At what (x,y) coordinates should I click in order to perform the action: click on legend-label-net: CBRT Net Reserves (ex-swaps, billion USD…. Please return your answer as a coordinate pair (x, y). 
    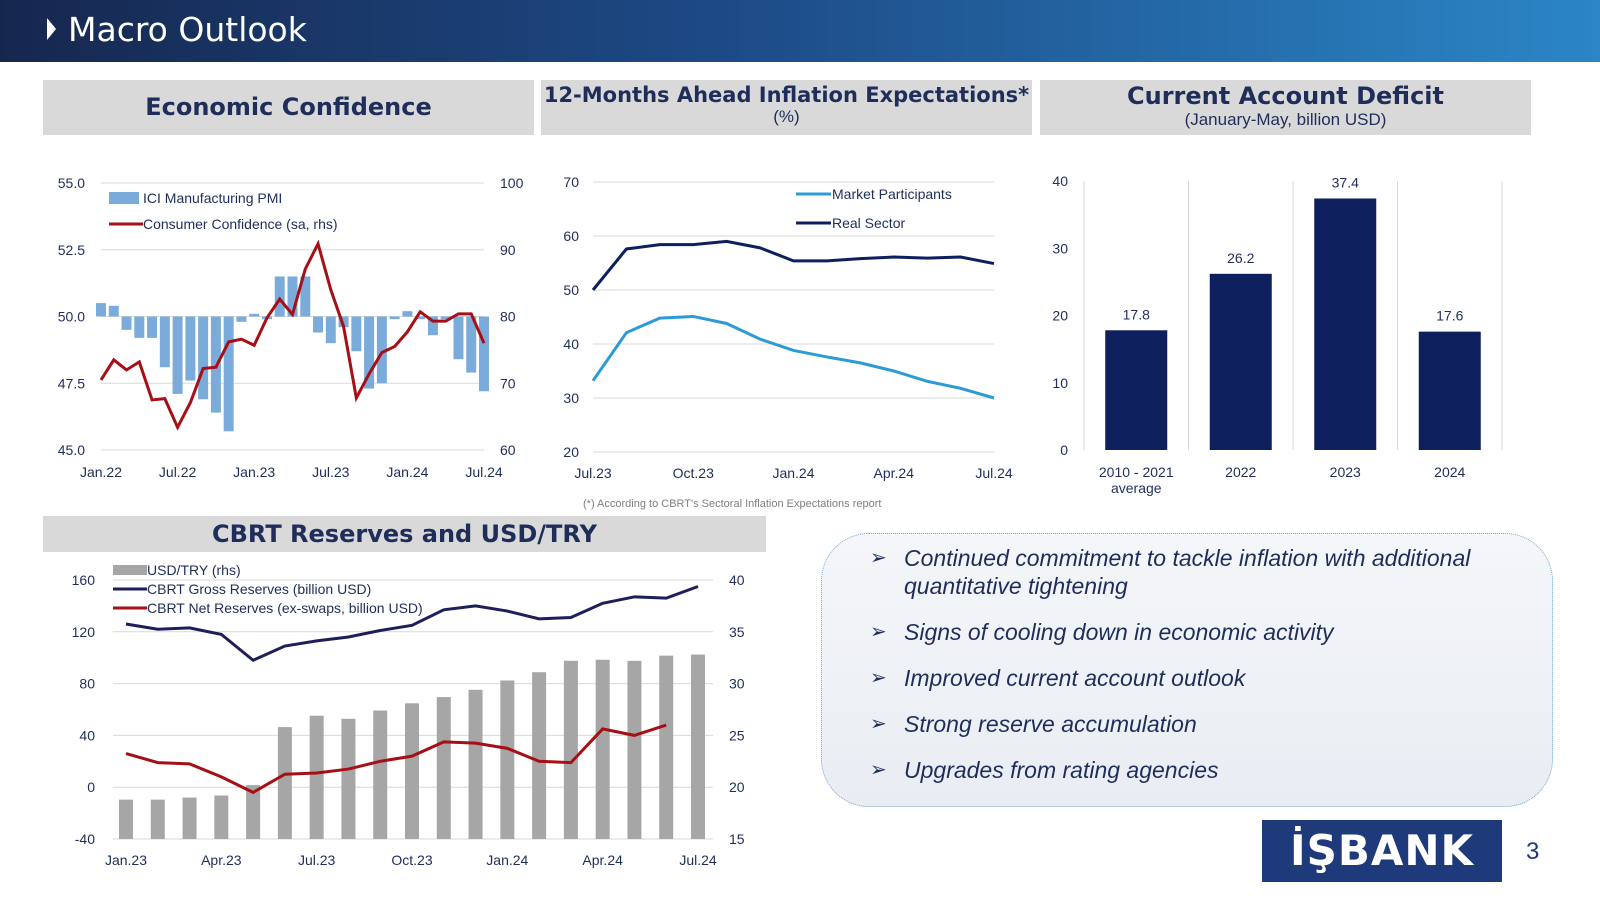
    Looking at the image, I should click on (285, 608).